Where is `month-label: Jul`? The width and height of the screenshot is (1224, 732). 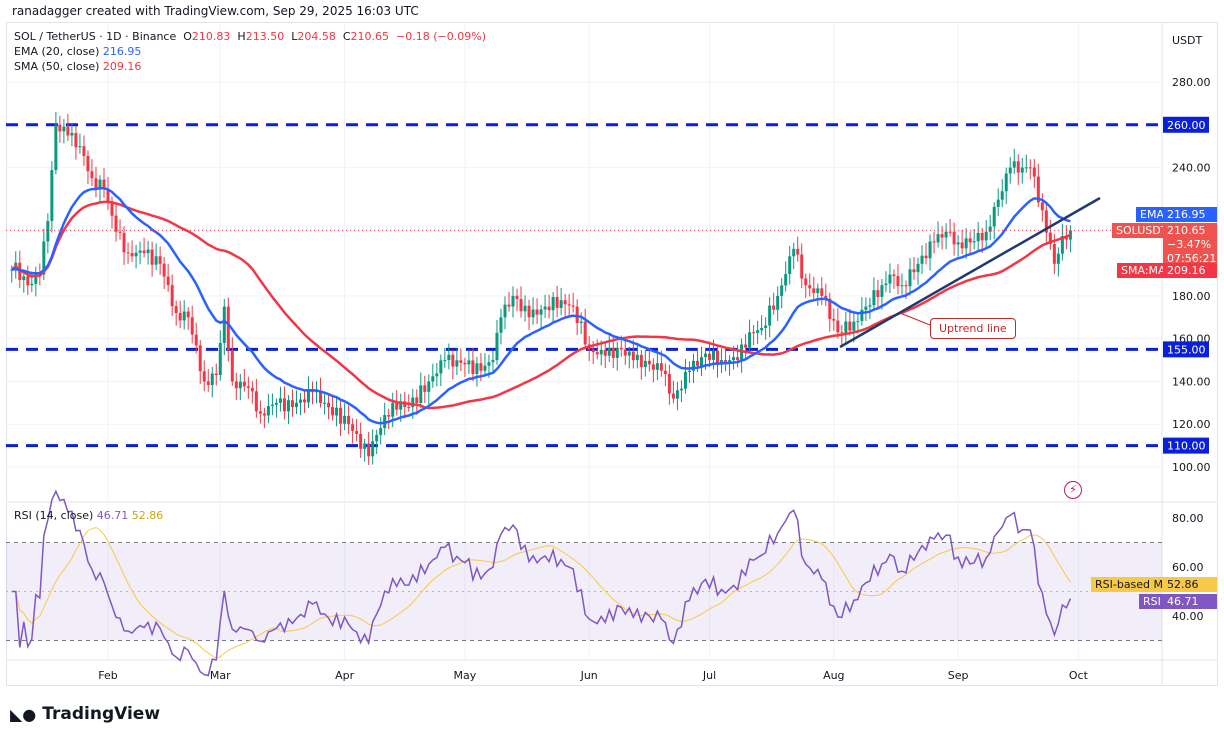 month-label: Jul is located at coordinates (709, 675).